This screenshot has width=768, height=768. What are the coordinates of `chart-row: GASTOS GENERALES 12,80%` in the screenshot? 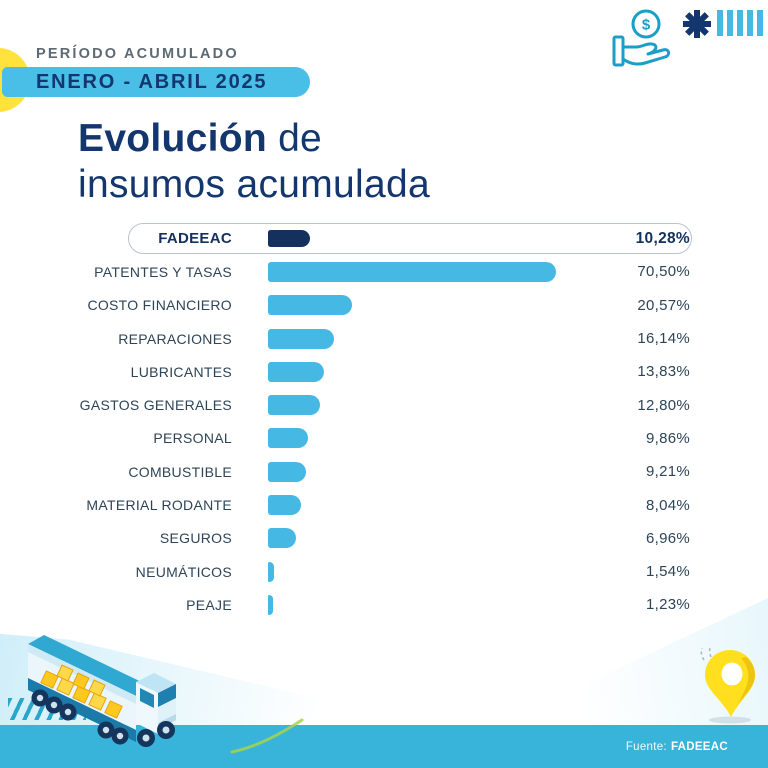 It's located at (365, 404).